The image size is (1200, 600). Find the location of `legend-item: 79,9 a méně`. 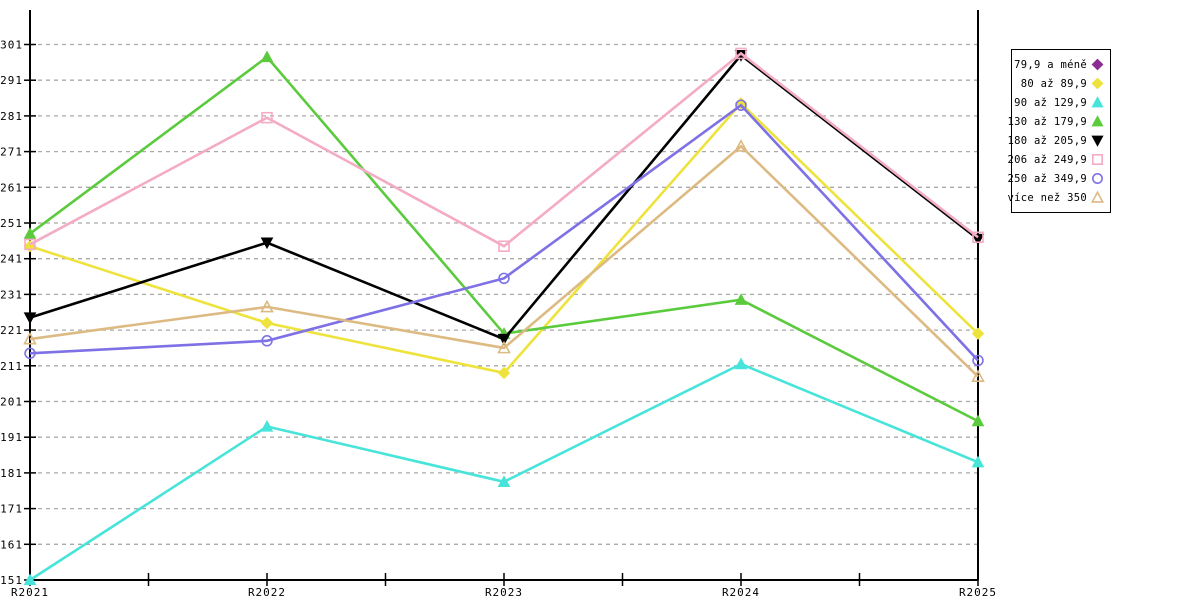

legend-item: 79,9 a méně is located at coordinates (1059, 64).